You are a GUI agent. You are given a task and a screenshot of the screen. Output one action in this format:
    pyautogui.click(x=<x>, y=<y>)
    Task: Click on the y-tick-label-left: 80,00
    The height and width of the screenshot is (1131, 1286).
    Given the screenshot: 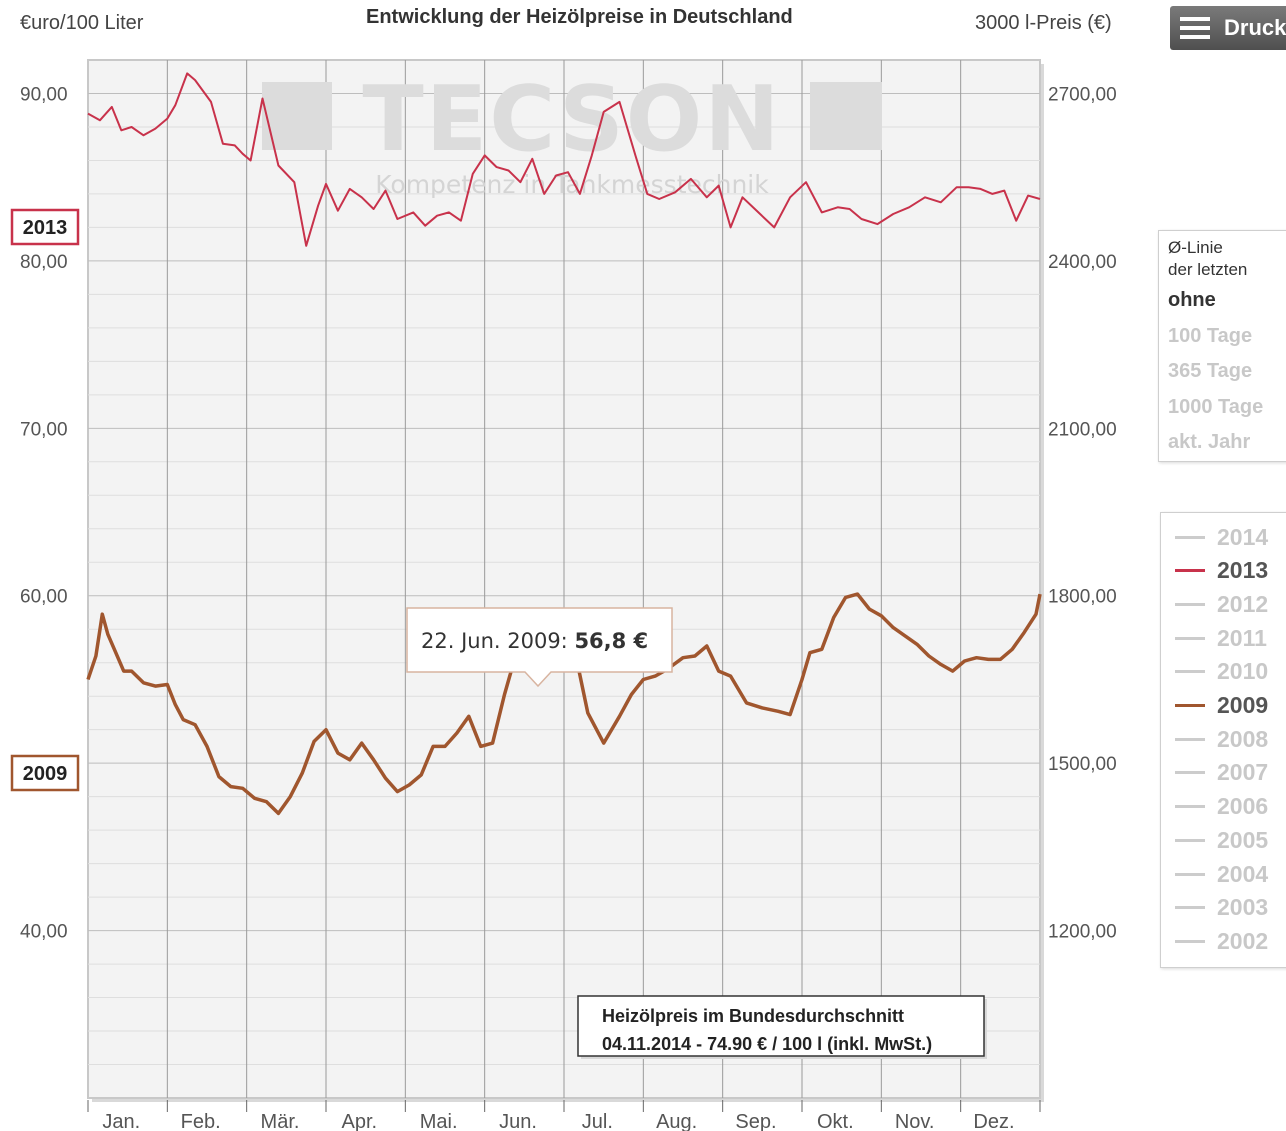 What is the action you would take?
    pyautogui.click(x=44, y=262)
    